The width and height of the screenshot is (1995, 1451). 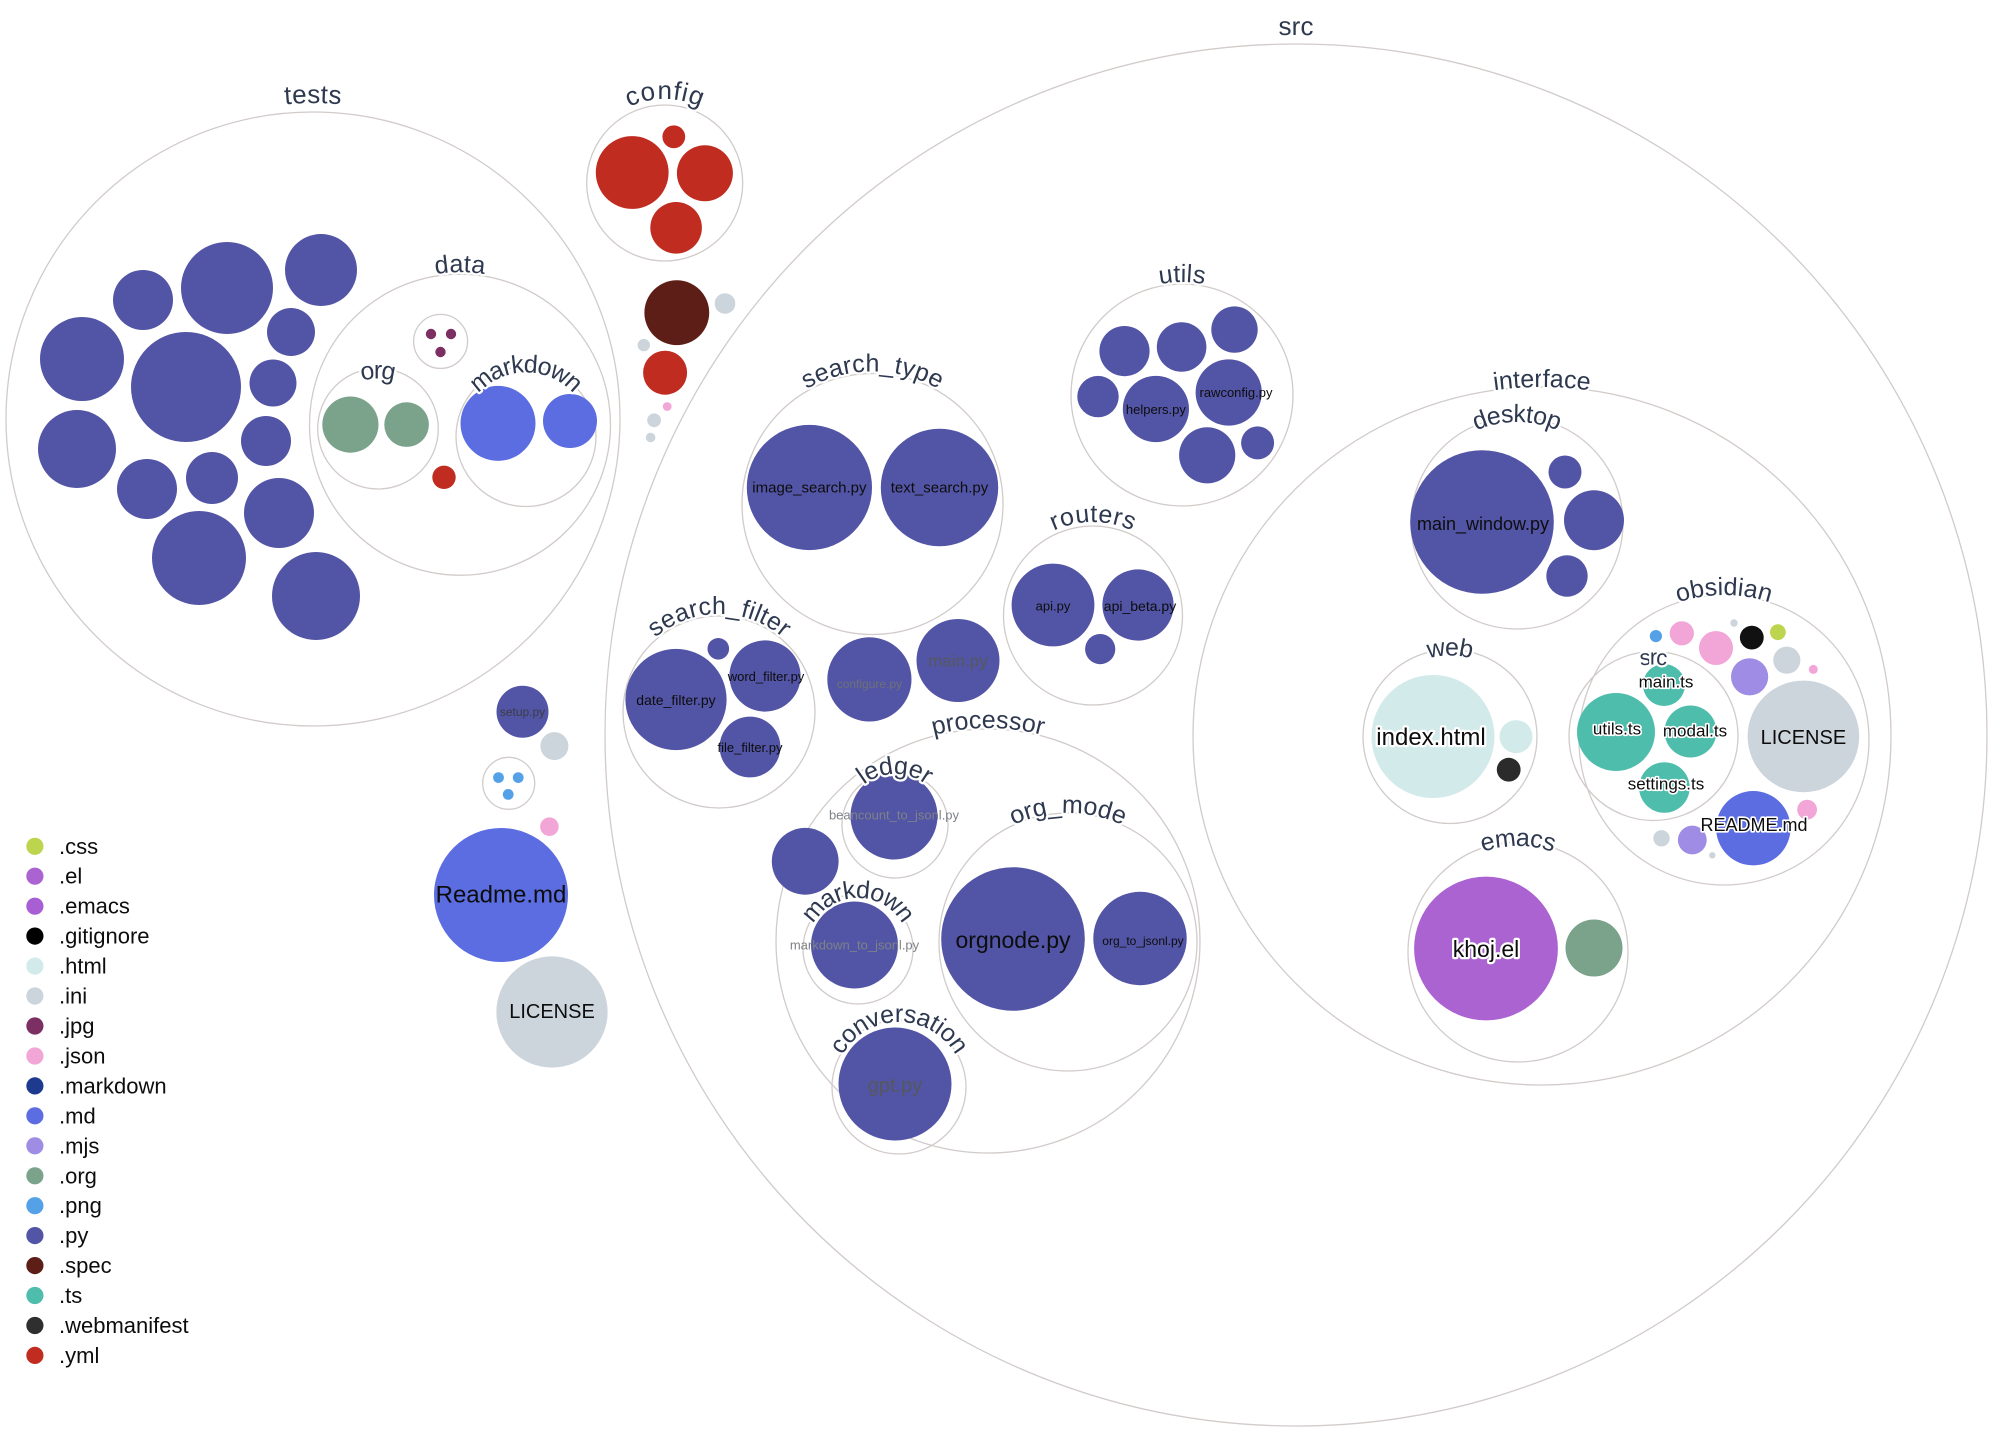 What do you see at coordinates (1053, 606) in the screenshot?
I see `svg-text: api.py` at bounding box center [1053, 606].